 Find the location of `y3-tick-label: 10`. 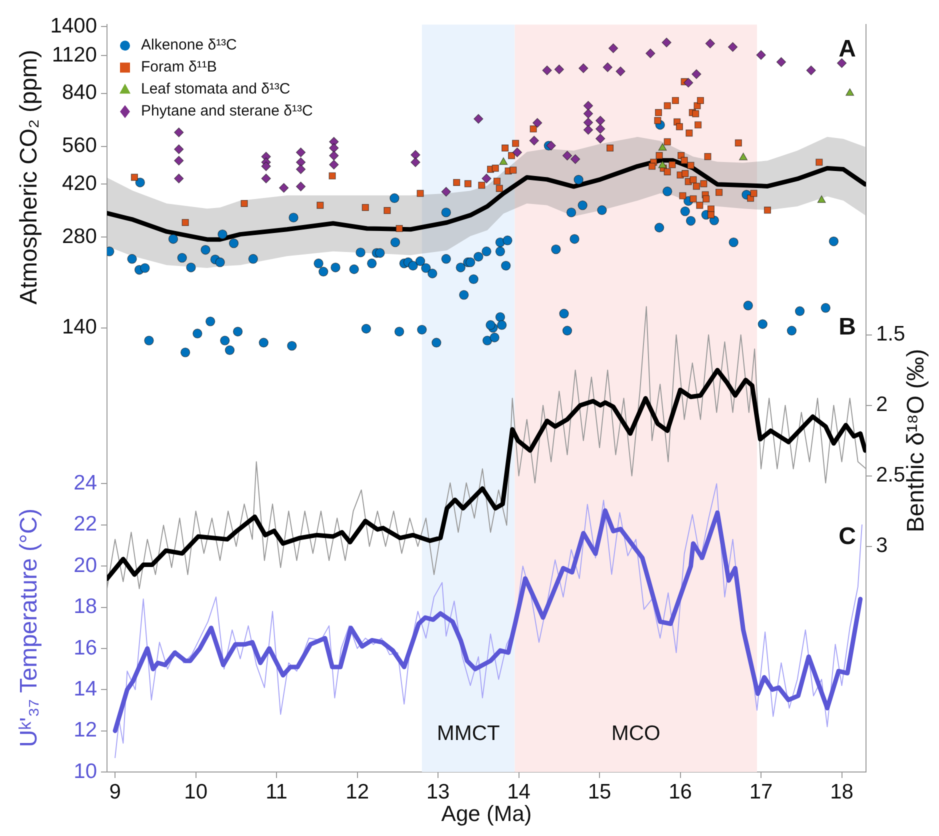

y3-tick-label: 10 is located at coordinates (85, 771).